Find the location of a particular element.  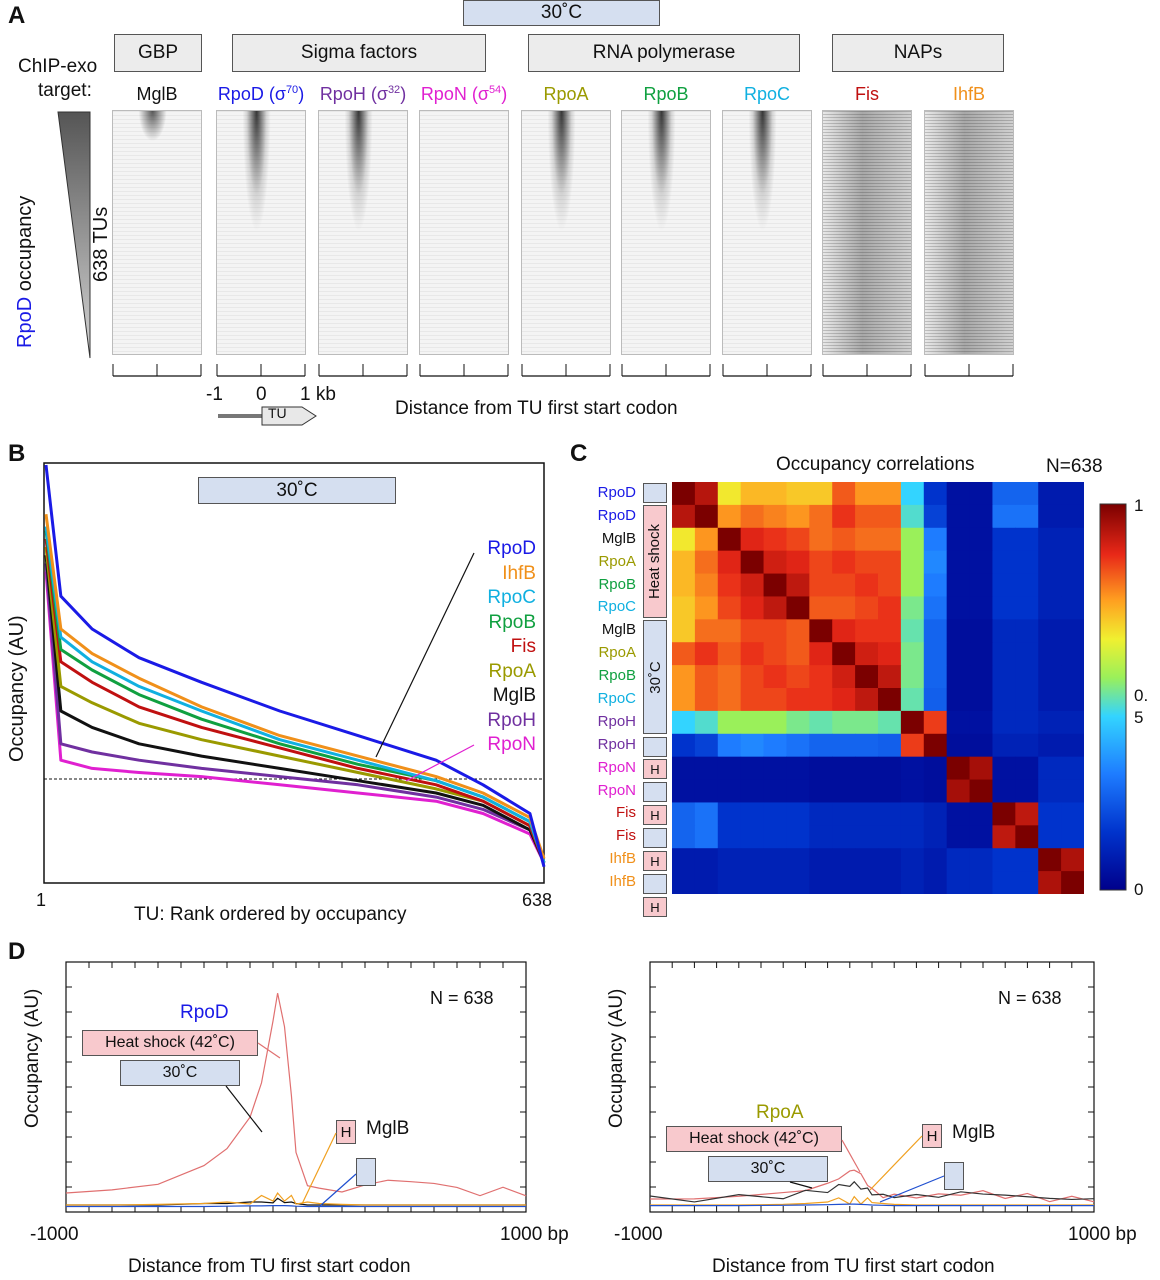

corr-row-label-14: Fis is located at coordinates (626, 813).